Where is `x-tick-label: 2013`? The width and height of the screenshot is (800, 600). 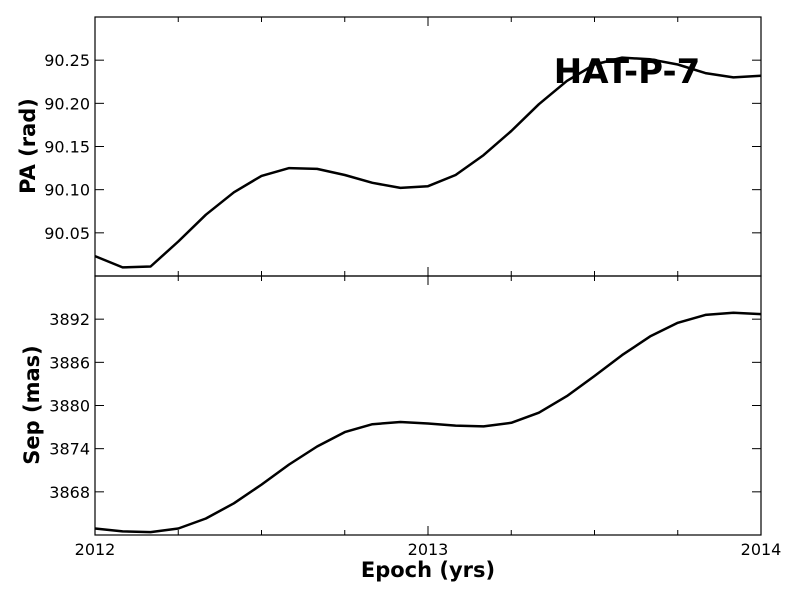 x-tick-label: 2013 is located at coordinates (428, 549).